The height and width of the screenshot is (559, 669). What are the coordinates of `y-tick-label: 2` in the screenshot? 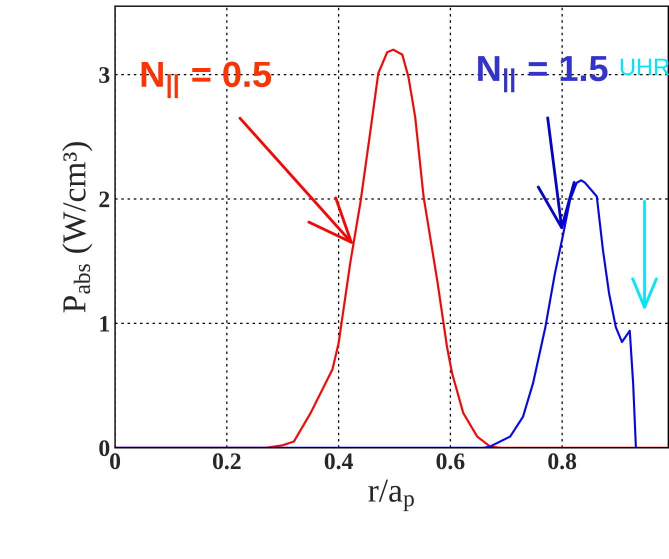 It's located at (104, 200).